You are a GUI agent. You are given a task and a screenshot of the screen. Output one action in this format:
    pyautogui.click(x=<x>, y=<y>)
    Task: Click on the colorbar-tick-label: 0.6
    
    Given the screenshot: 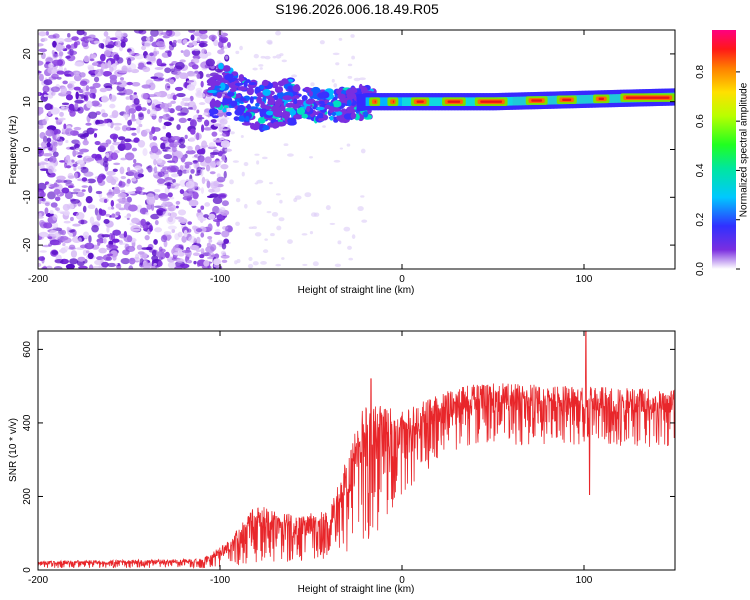 What is the action you would take?
    pyautogui.click(x=700, y=121)
    